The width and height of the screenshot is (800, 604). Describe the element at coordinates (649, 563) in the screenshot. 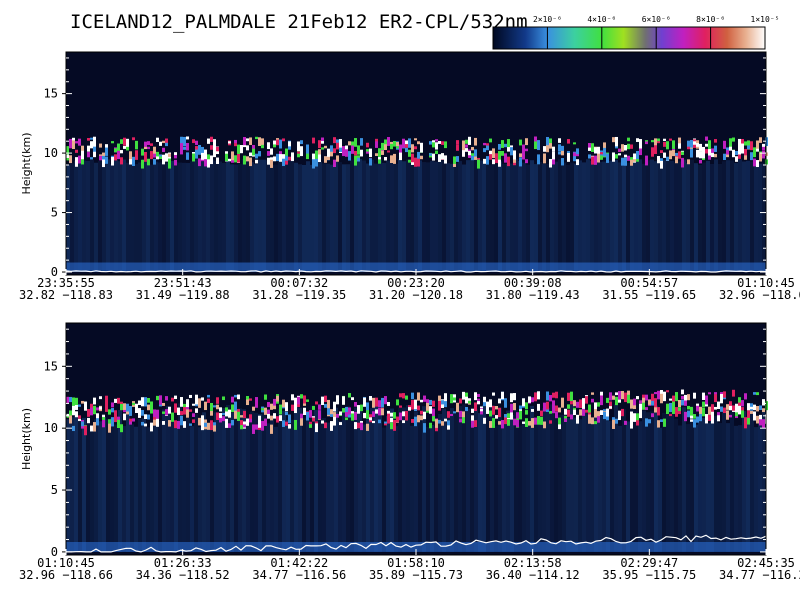

I see `x-tick-label: 02:29:47` at that location.